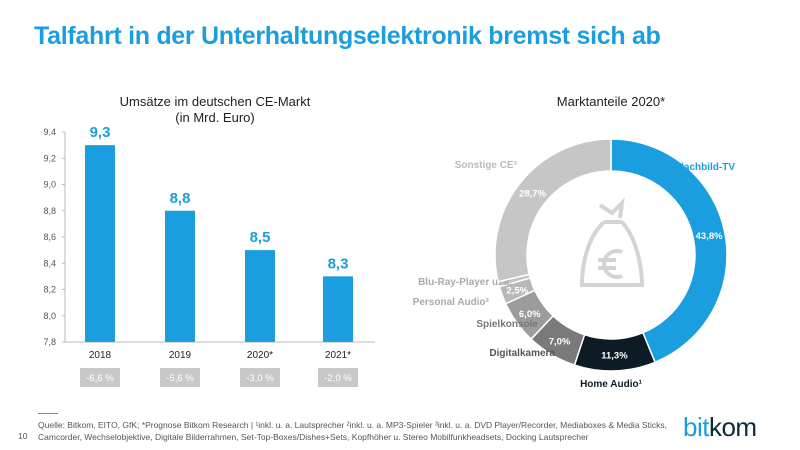  What do you see at coordinates (560, 341) in the screenshot?
I see `slice-value-label: 7,0%` at bounding box center [560, 341].